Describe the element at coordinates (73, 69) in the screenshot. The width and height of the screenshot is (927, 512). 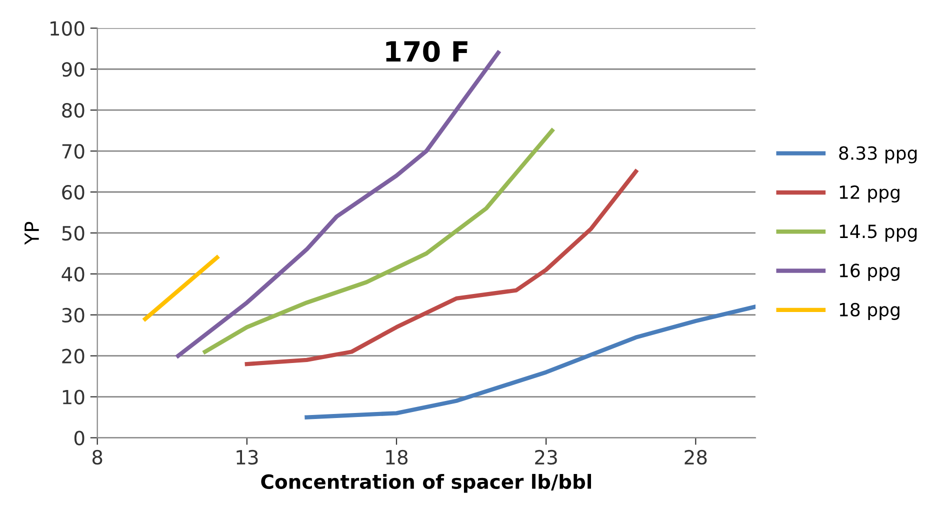
I see `y-tick-label: 90` at that location.